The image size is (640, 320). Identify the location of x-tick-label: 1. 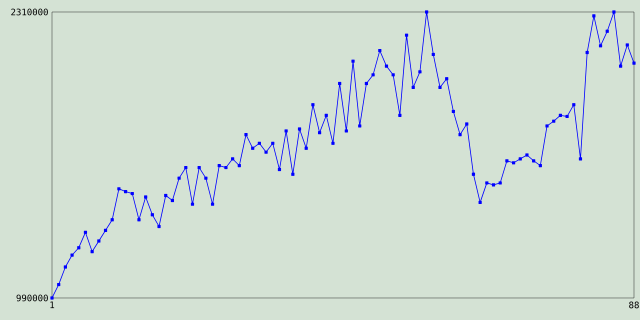
(52, 305).